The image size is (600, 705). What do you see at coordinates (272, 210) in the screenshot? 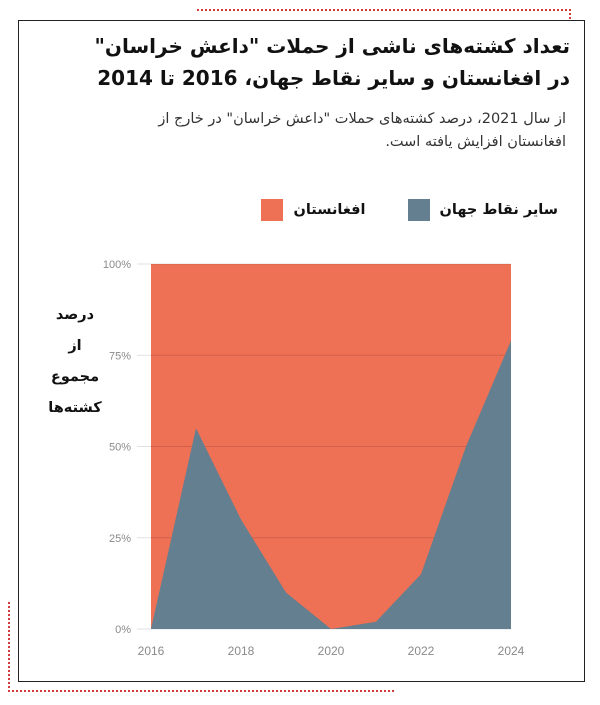
I see `legend-swatch-afghanistan` at bounding box center [272, 210].